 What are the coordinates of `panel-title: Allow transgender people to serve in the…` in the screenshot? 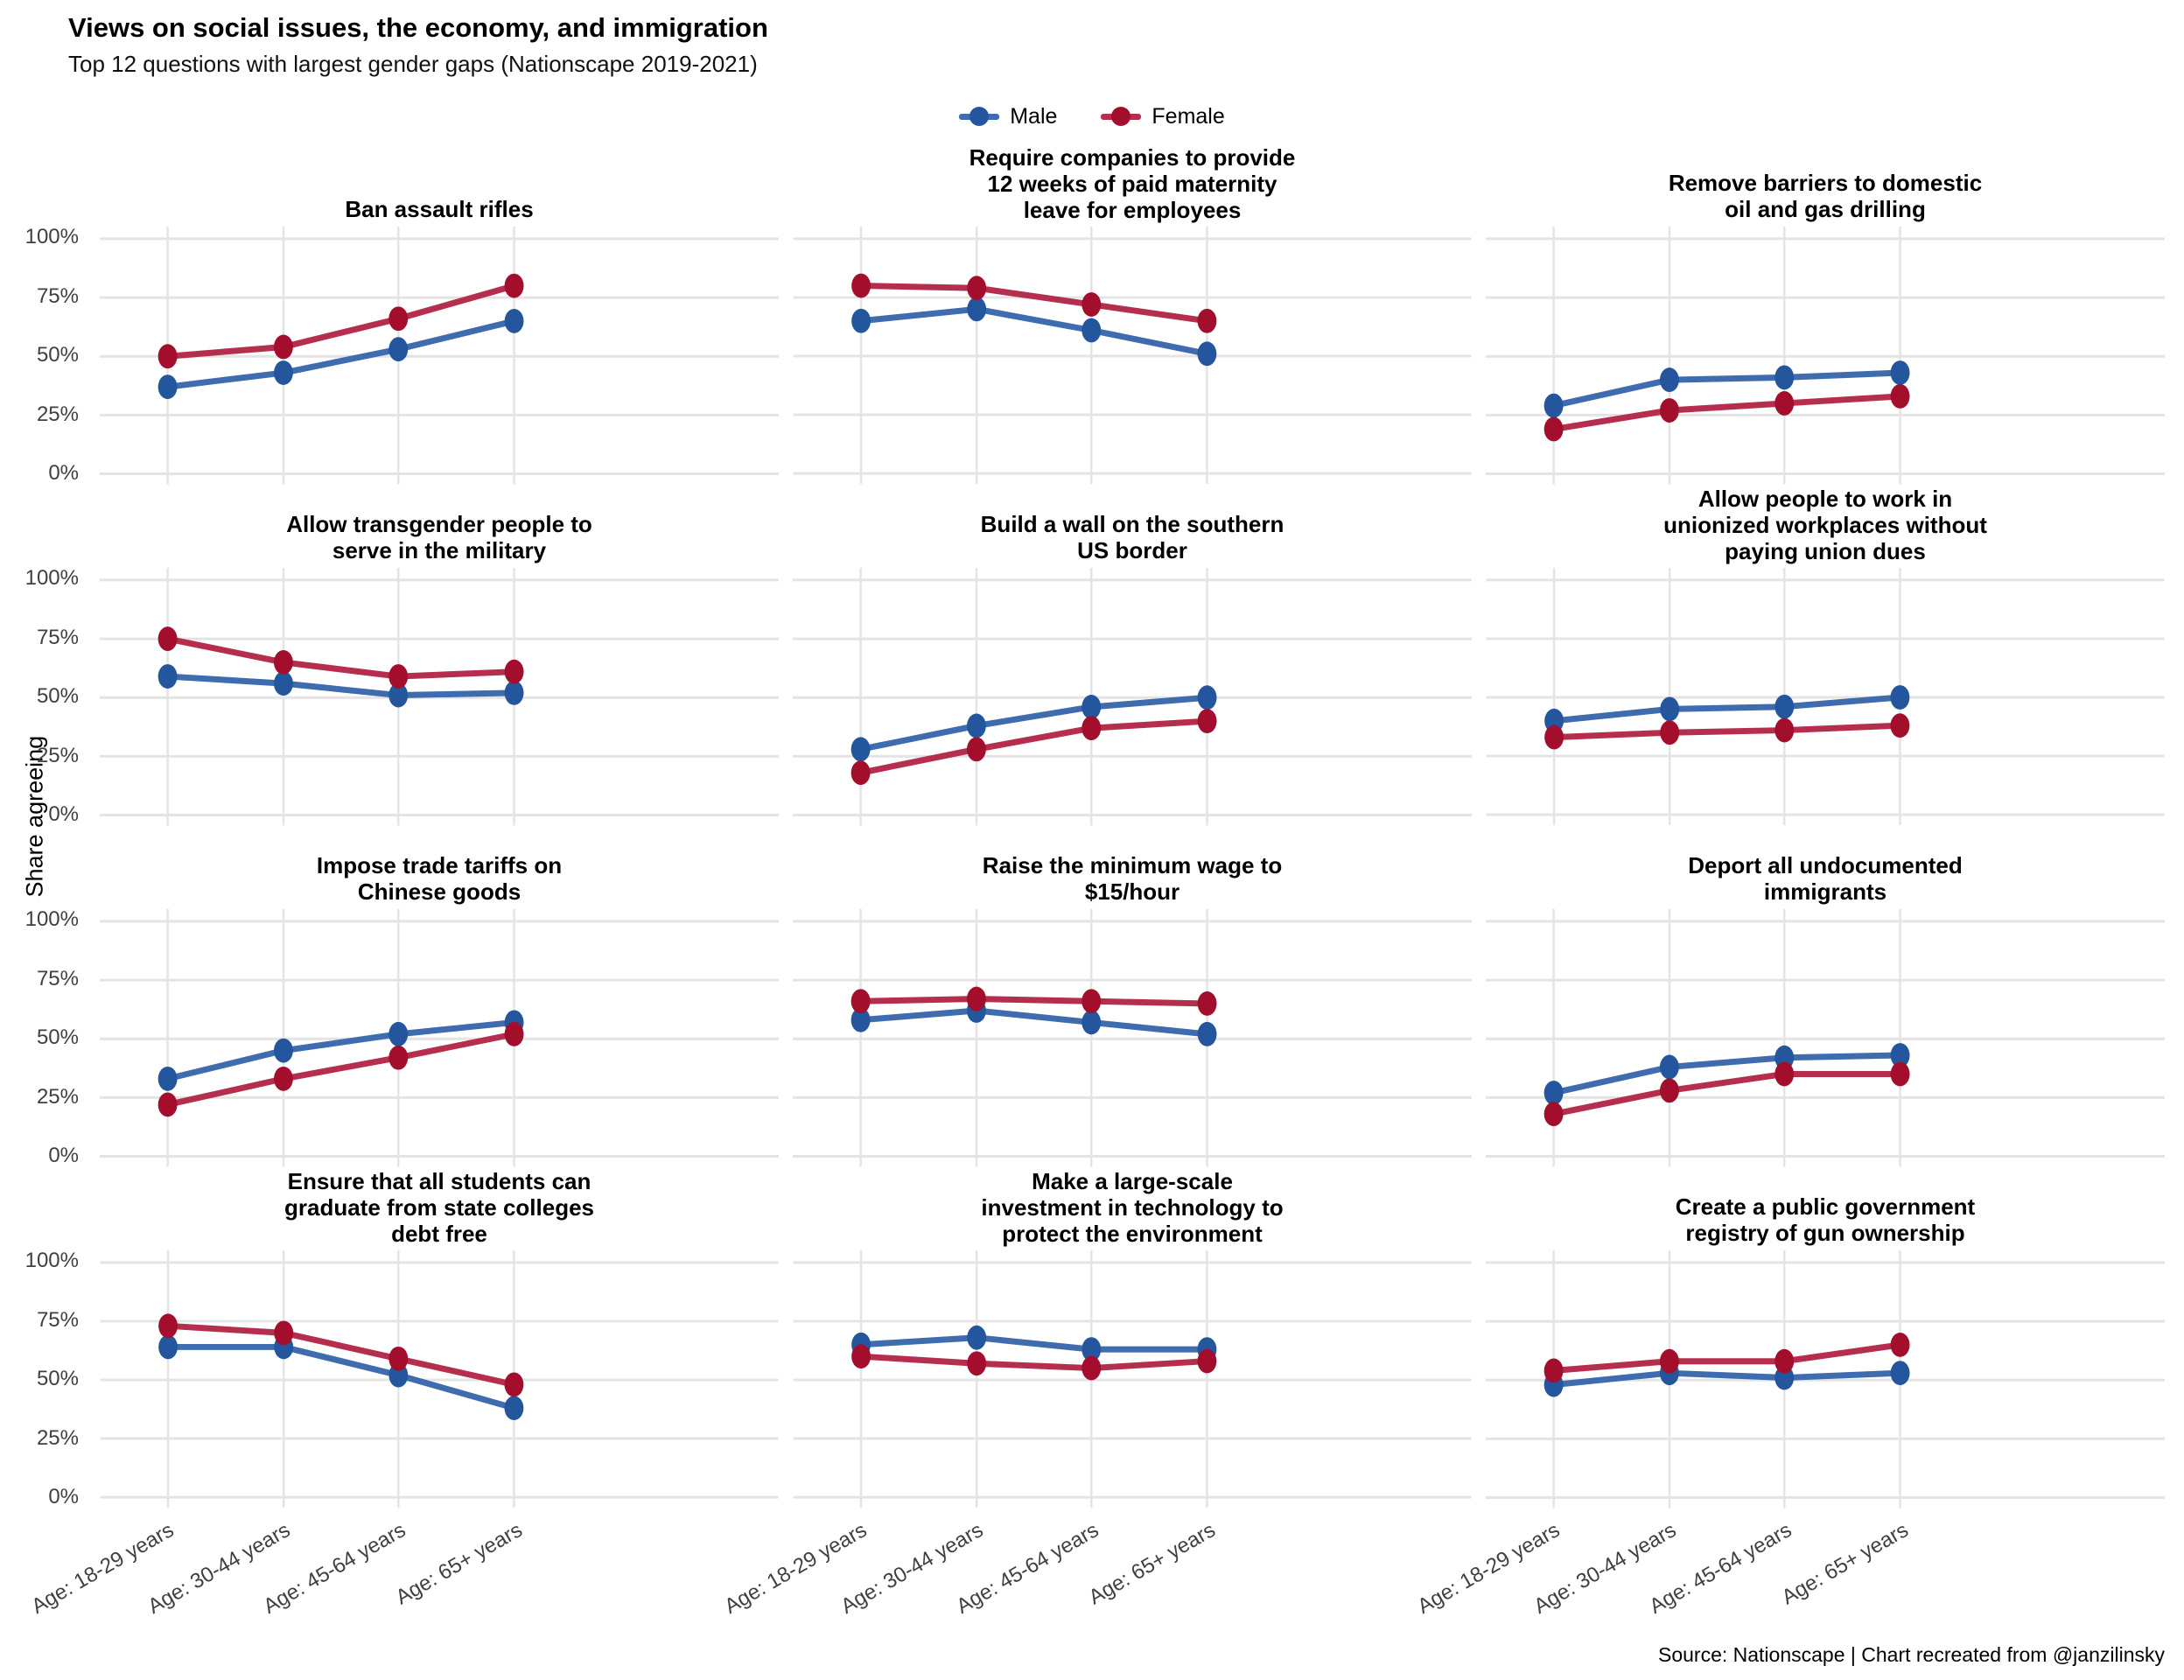 It's located at (439, 537).